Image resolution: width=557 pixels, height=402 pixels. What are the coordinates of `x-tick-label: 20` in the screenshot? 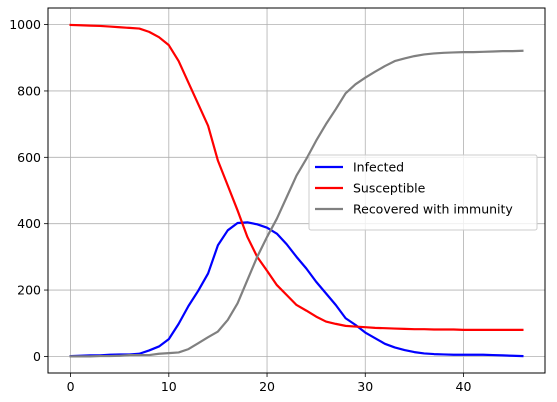 It's located at (267, 386).